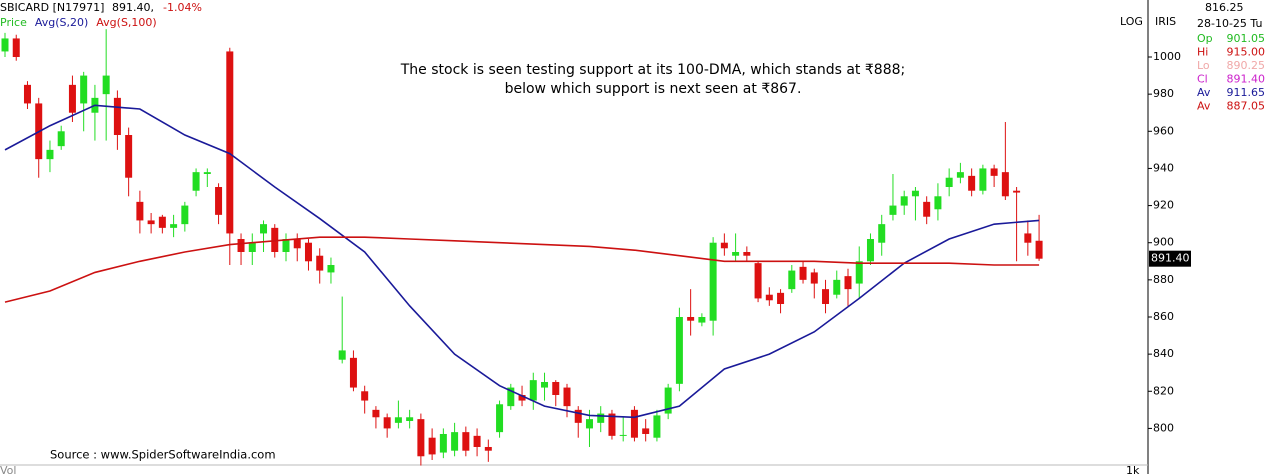 This screenshot has height=474, width=1266. What do you see at coordinates (1202, 52) in the screenshot?
I see `info-label: Hi` at bounding box center [1202, 52].